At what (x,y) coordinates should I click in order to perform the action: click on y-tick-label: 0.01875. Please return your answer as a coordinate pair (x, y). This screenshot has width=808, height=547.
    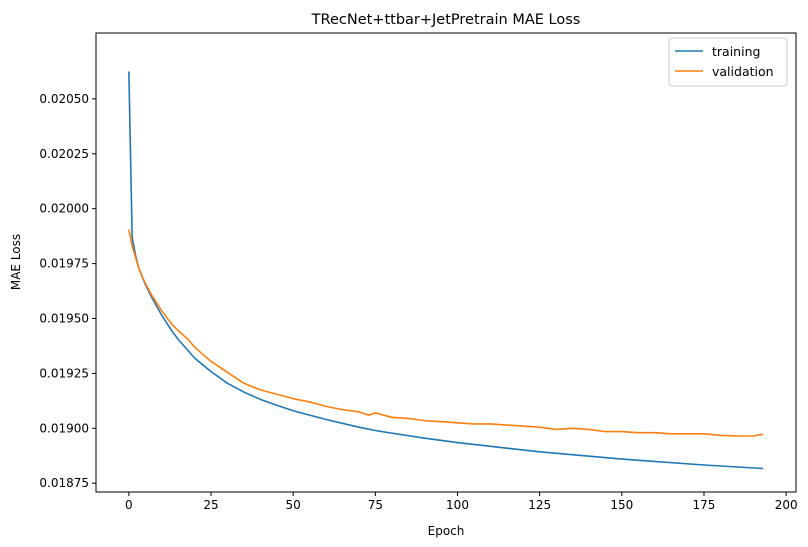
    Looking at the image, I should click on (64, 483).